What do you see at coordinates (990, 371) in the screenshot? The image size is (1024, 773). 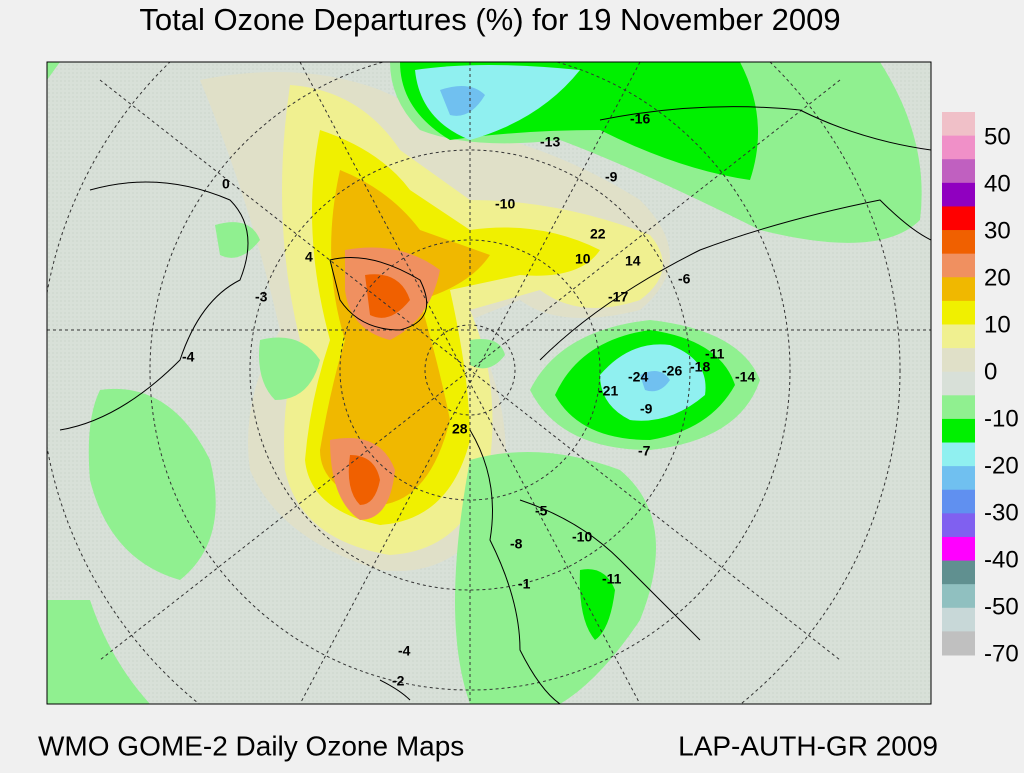 I see `legend-label: 0` at bounding box center [990, 371].